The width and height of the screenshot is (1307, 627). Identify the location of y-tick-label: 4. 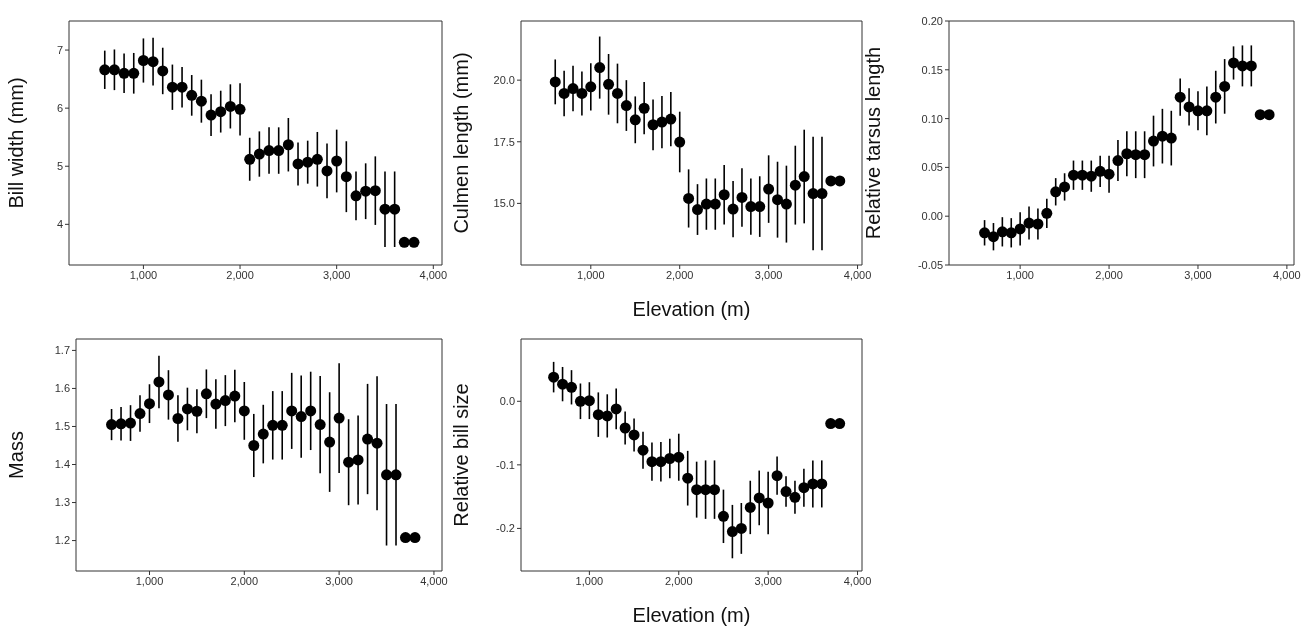
(59, 224).